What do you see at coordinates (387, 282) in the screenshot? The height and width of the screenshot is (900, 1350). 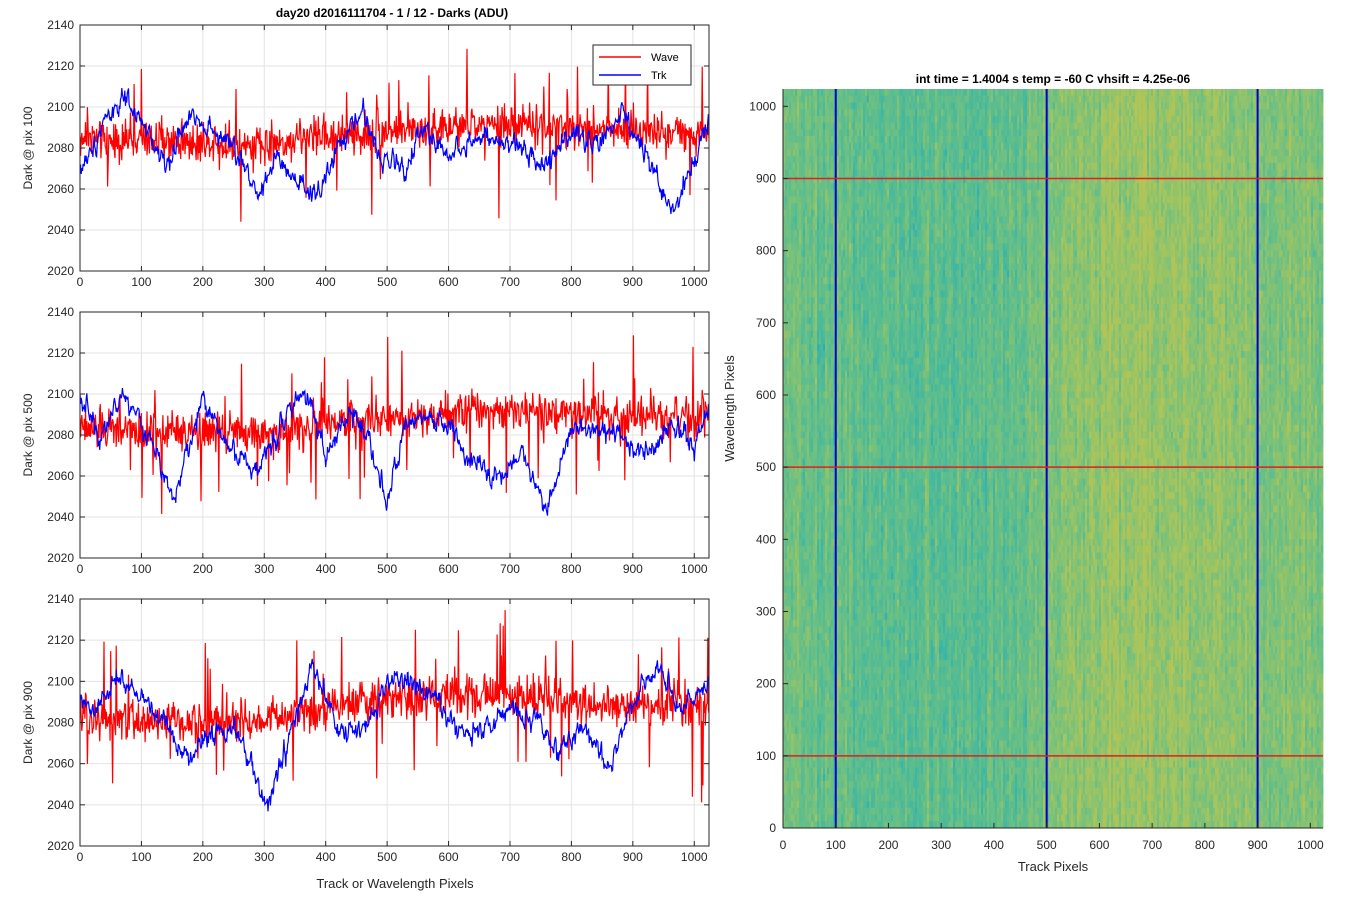 I see `x-tick-label: 500` at bounding box center [387, 282].